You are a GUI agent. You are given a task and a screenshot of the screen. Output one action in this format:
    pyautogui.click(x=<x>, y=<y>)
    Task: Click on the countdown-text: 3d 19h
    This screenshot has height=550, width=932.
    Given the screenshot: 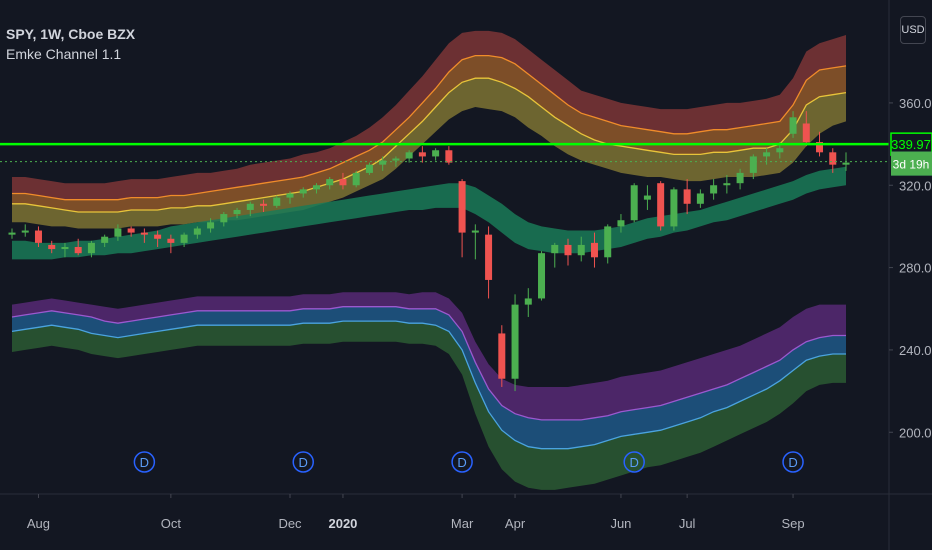 What is the action you would take?
    pyautogui.click(x=911, y=165)
    